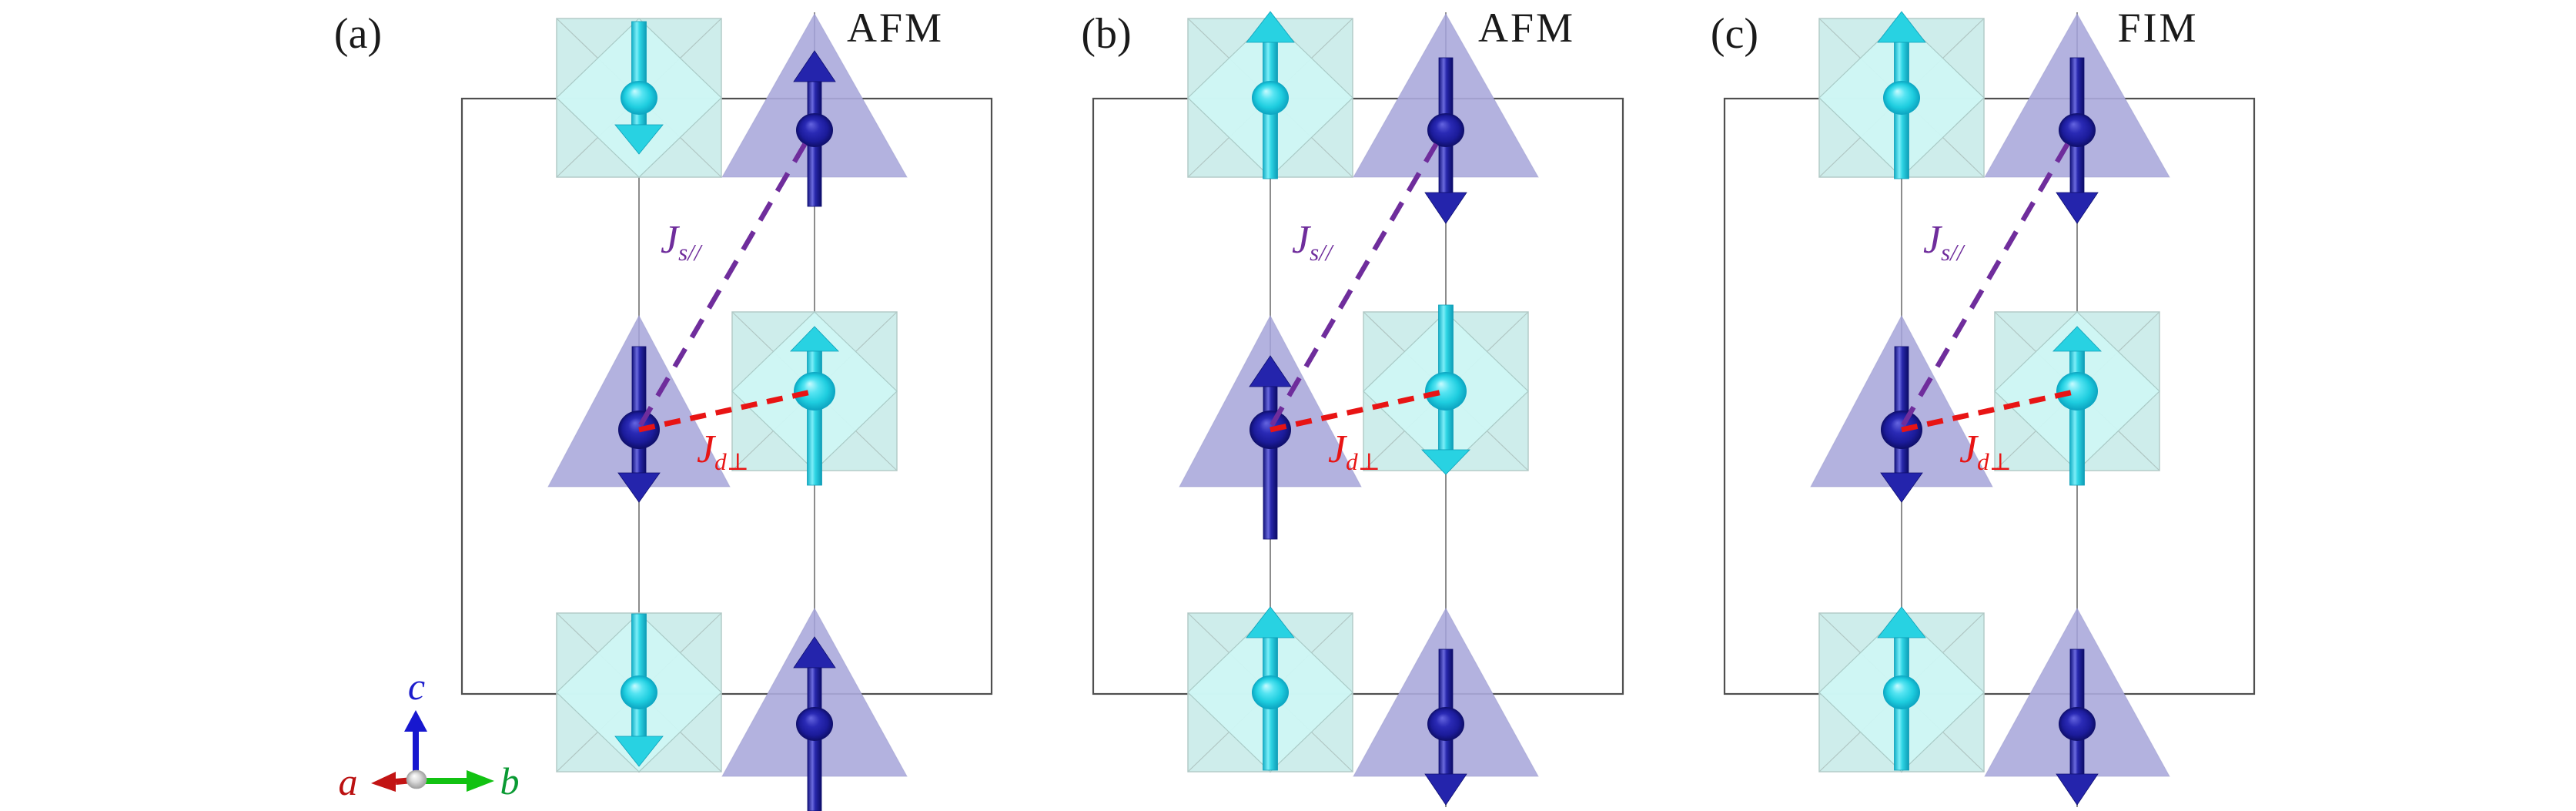 The height and width of the screenshot is (811, 2576). I want to click on magnetic-order-label: FIM, so click(2157, 28).